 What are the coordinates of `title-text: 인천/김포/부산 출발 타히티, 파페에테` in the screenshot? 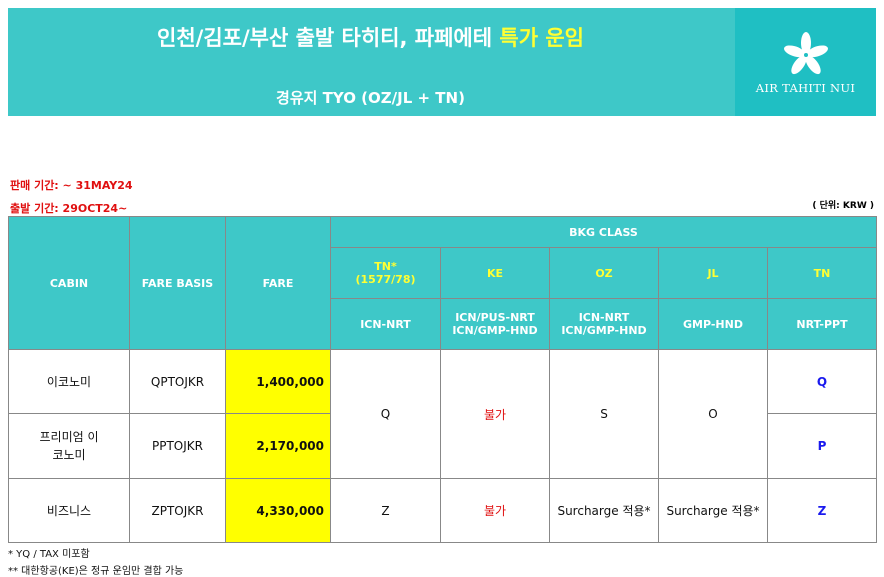 It's located at (328, 38).